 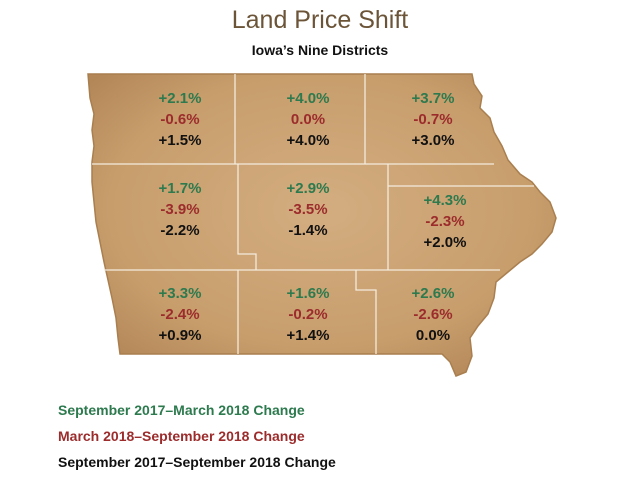 I want to click on district-2-2: +2.9% -3.5% -1.4%, so click(x=308, y=209).